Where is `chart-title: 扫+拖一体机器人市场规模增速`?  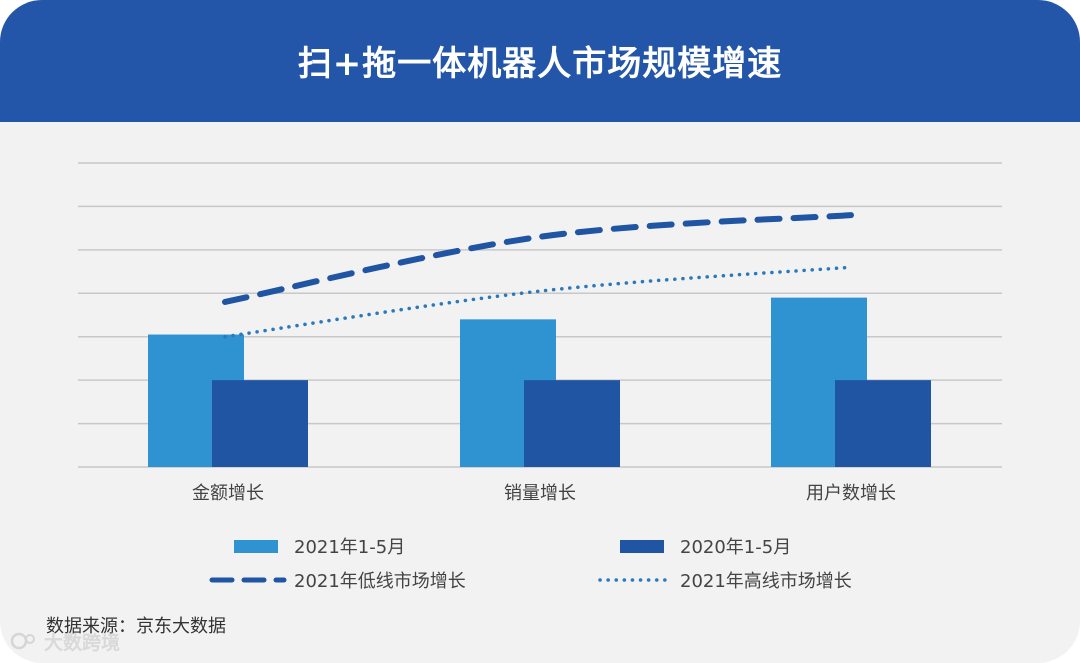
chart-title: 扫+拖一体机器人市场规模增速 is located at coordinates (540, 64).